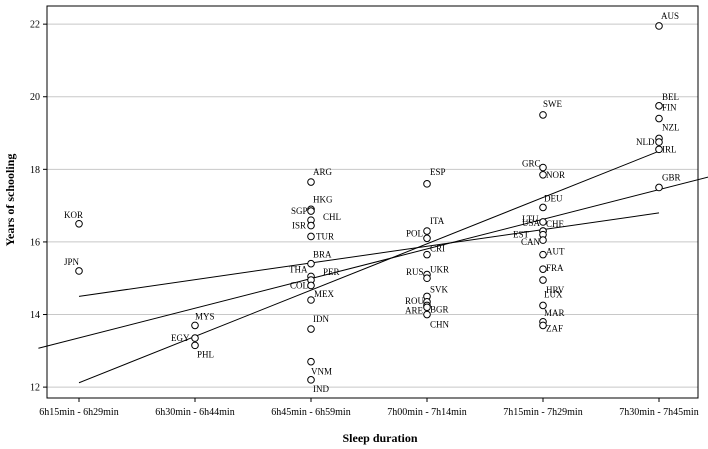 The width and height of the screenshot is (708, 449). Describe the element at coordinates (531, 242) in the screenshot. I see `point-label-can: CAN` at that location.